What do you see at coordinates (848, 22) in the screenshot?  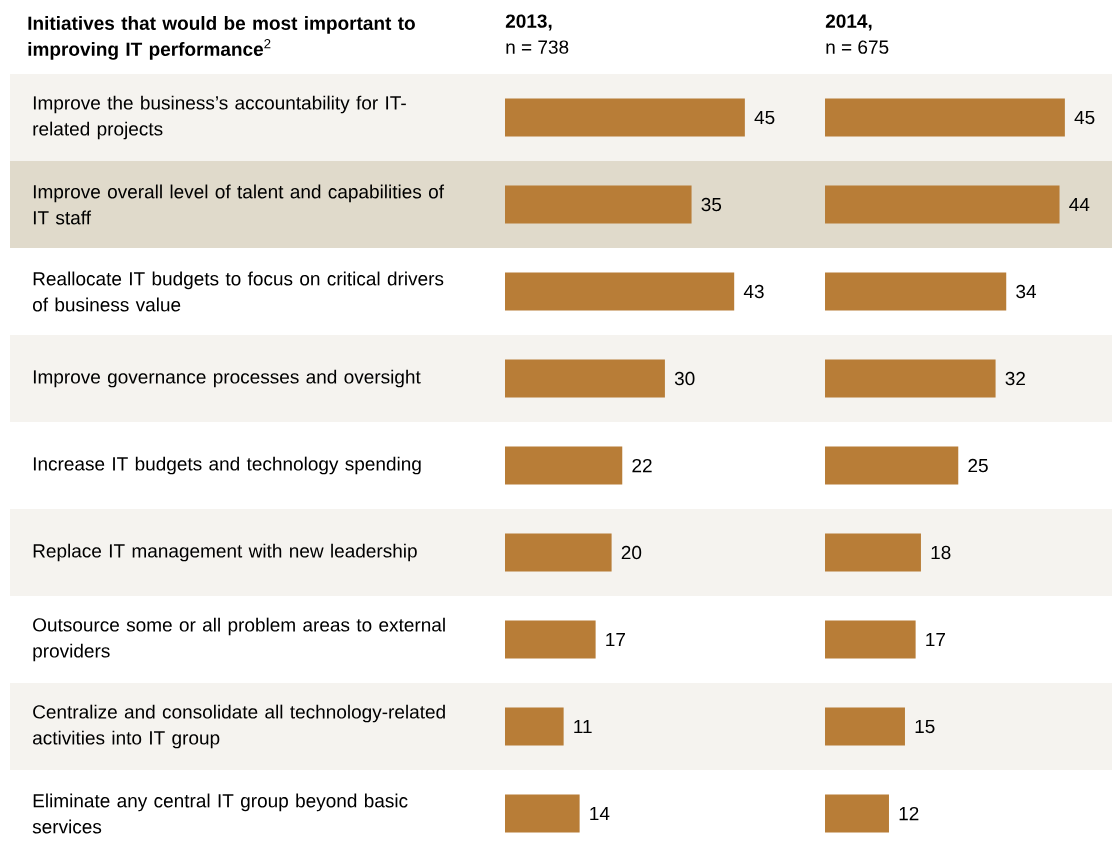 I see `chart-title: 2014,` at bounding box center [848, 22].